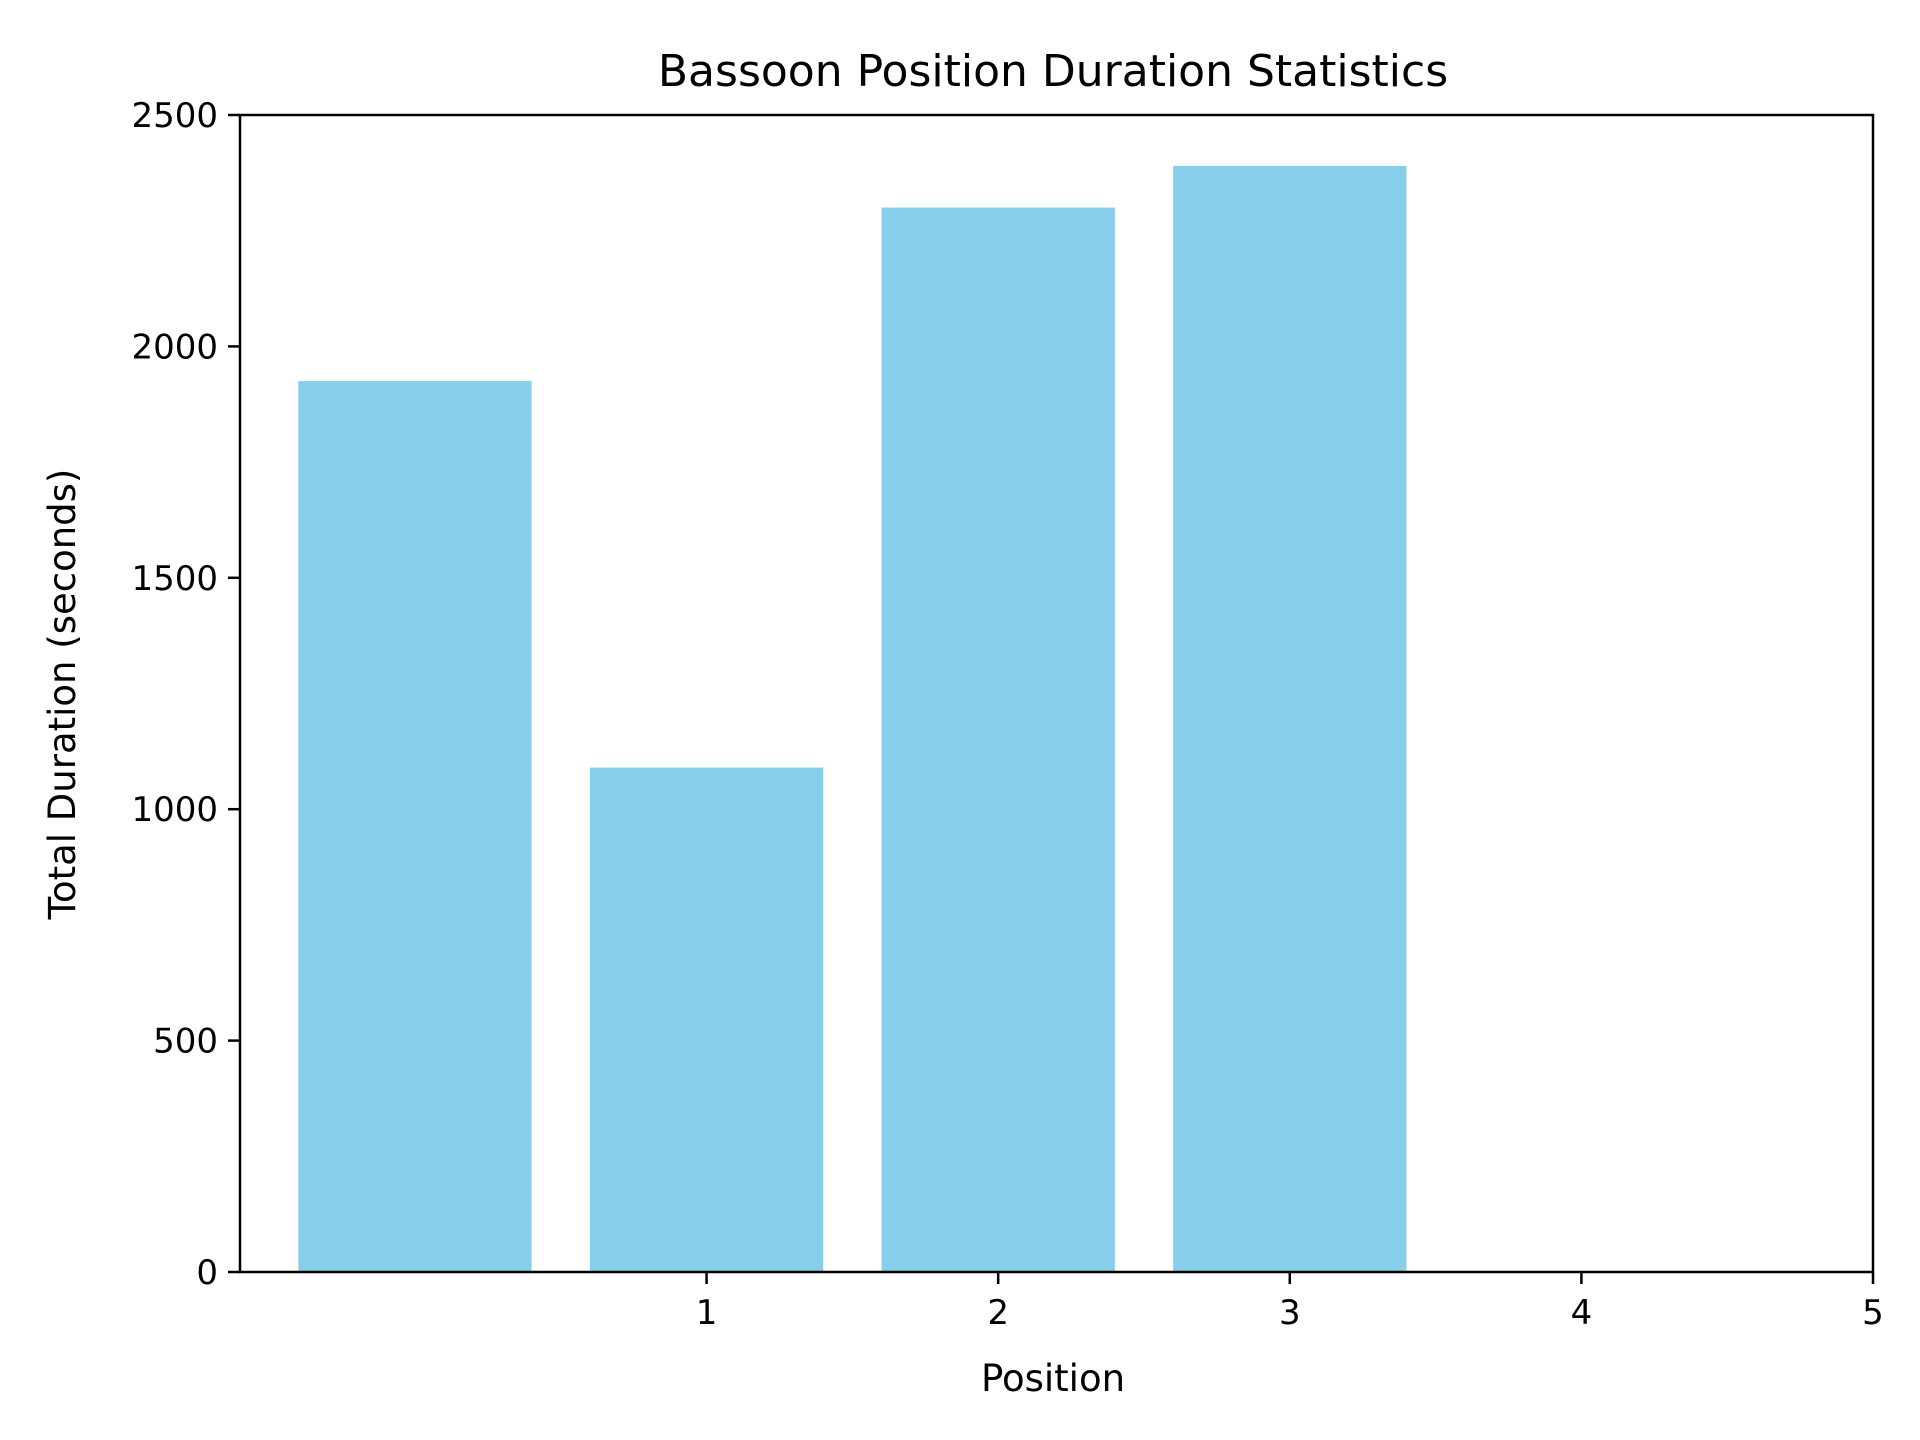 The width and height of the screenshot is (1920, 1440). What do you see at coordinates (174, 347) in the screenshot?
I see `y-tick-label: 2000` at bounding box center [174, 347].